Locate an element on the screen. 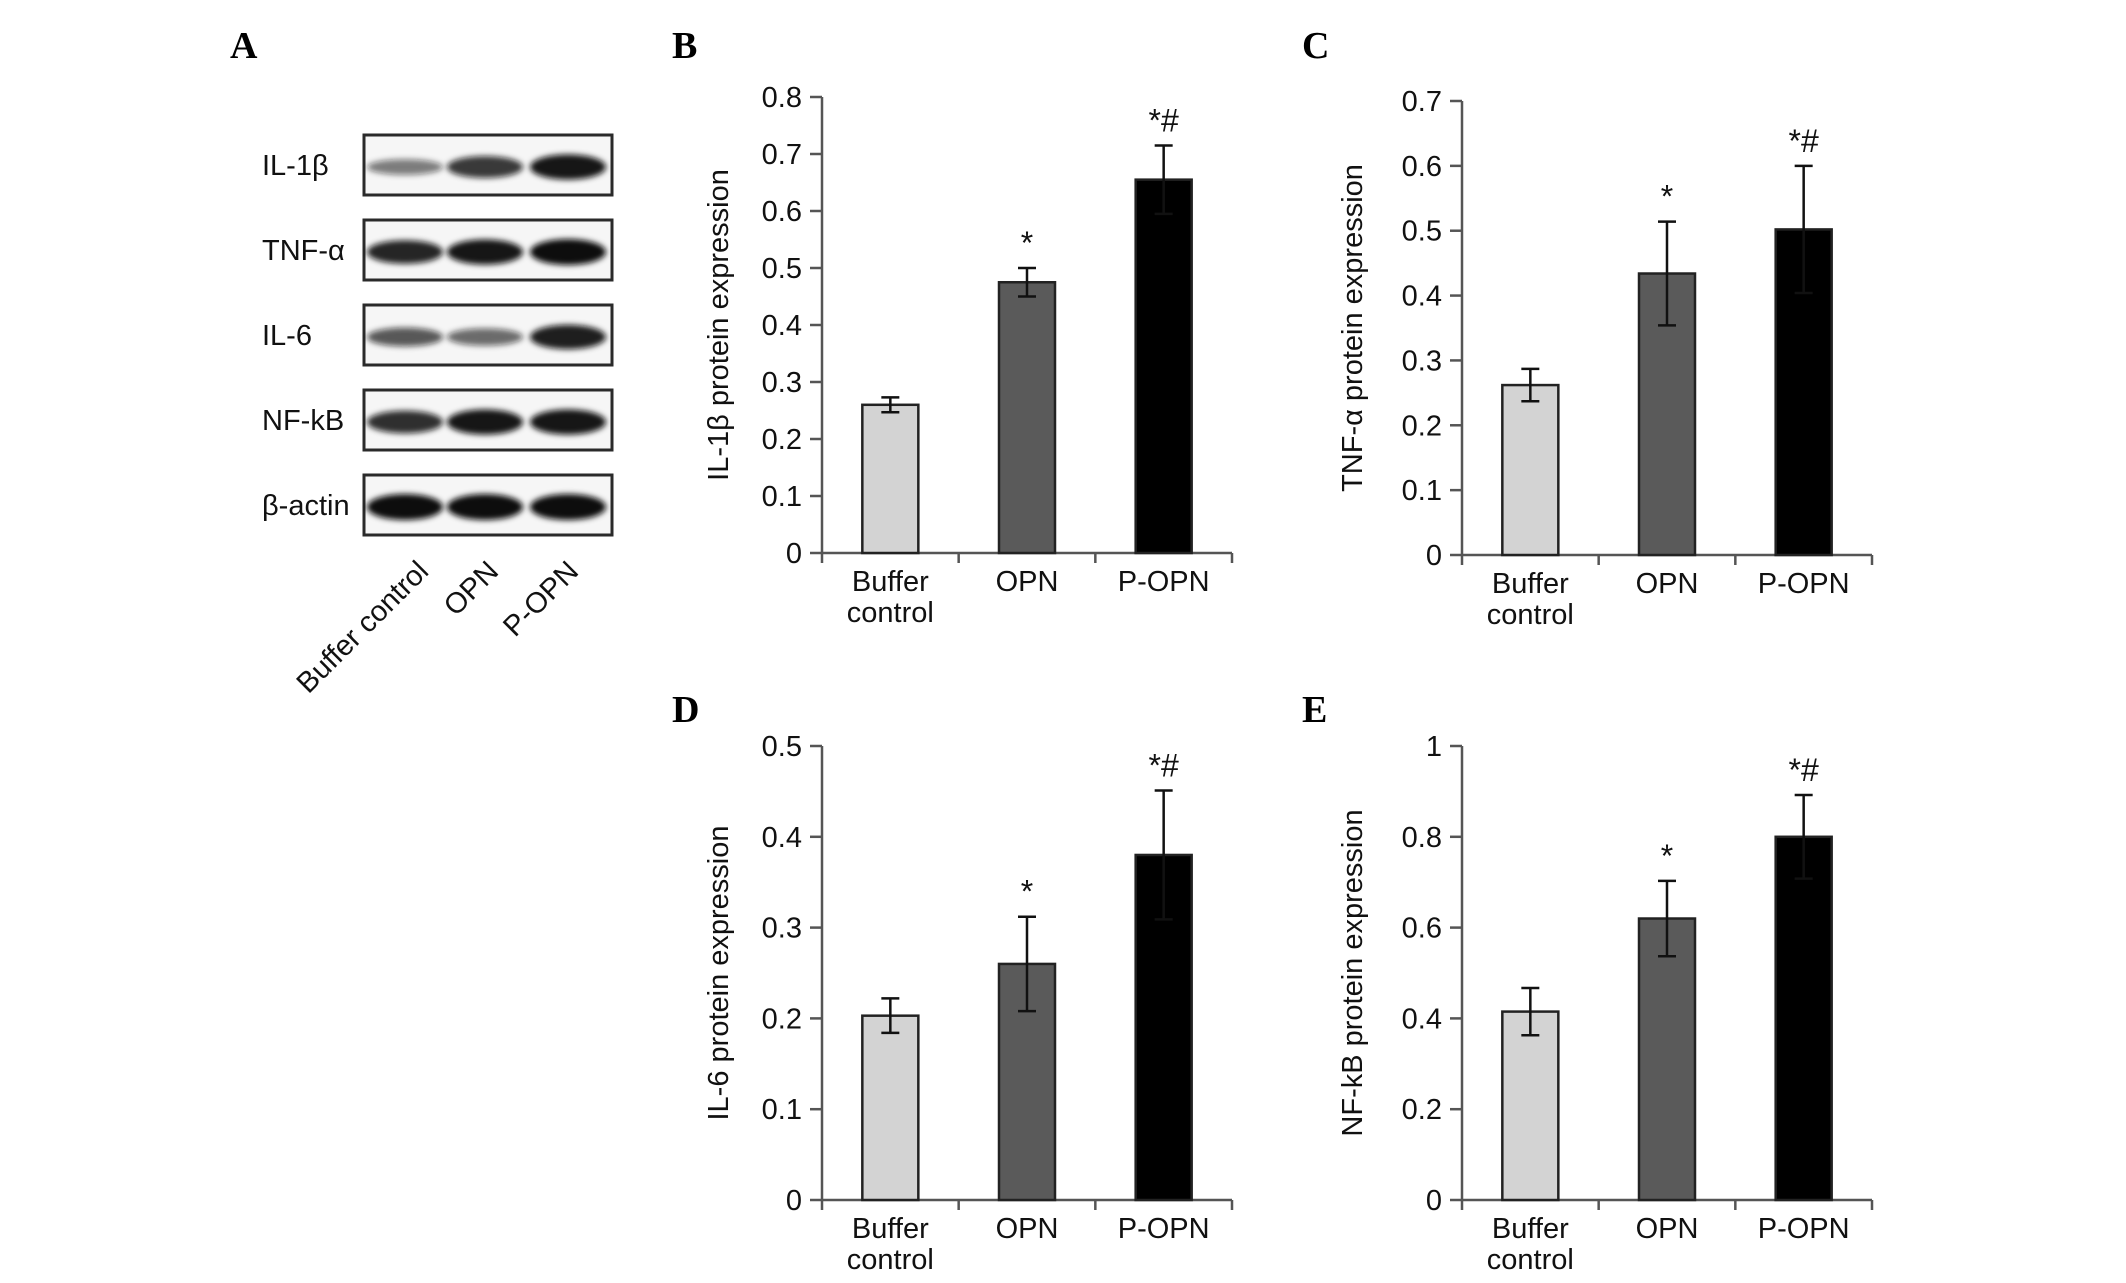 This screenshot has width=2126, height=1283. panel-letter: A is located at coordinates (244, 46).